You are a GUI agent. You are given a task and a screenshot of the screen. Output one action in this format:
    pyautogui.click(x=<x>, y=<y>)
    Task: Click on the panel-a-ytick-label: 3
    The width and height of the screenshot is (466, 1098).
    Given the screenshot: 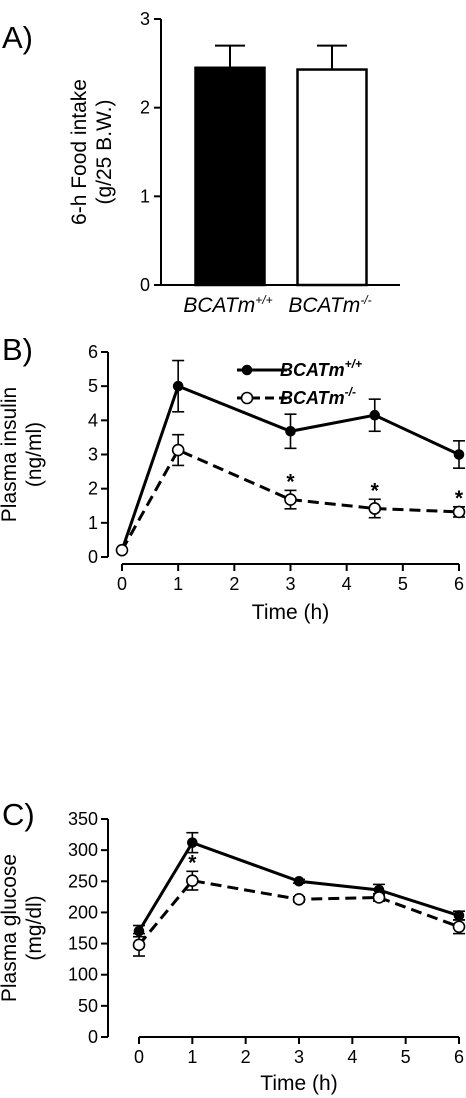 What is the action you would take?
    pyautogui.click(x=145, y=19)
    